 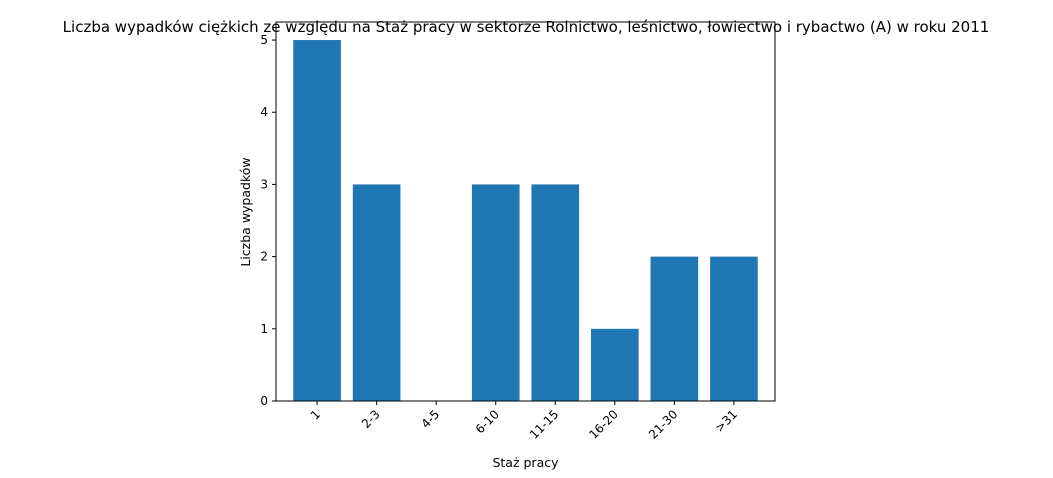 What do you see at coordinates (524, 421) in the screenshot?
I see `x-axis: 1 2-3 4-5 6-10 11-15 16-20 21-30 >31` at bounding box center [524, 421].